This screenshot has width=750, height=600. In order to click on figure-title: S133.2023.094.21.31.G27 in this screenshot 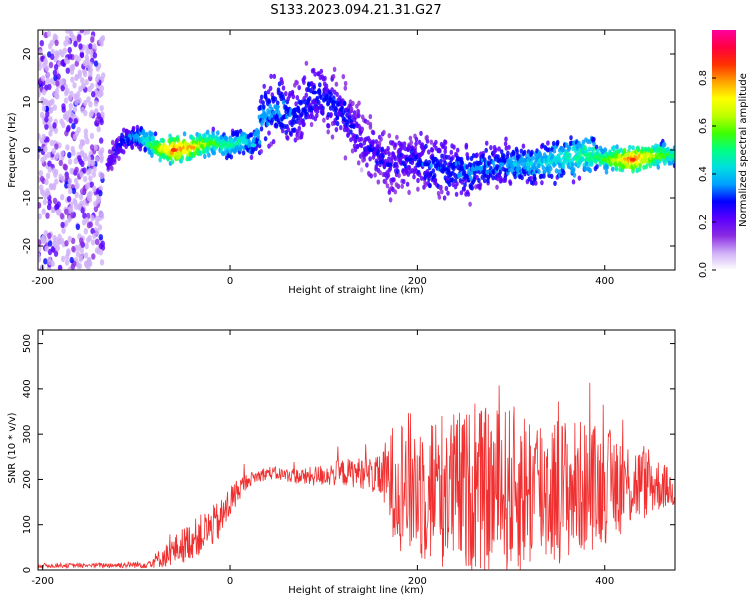, I will do `click(355, 10)`.